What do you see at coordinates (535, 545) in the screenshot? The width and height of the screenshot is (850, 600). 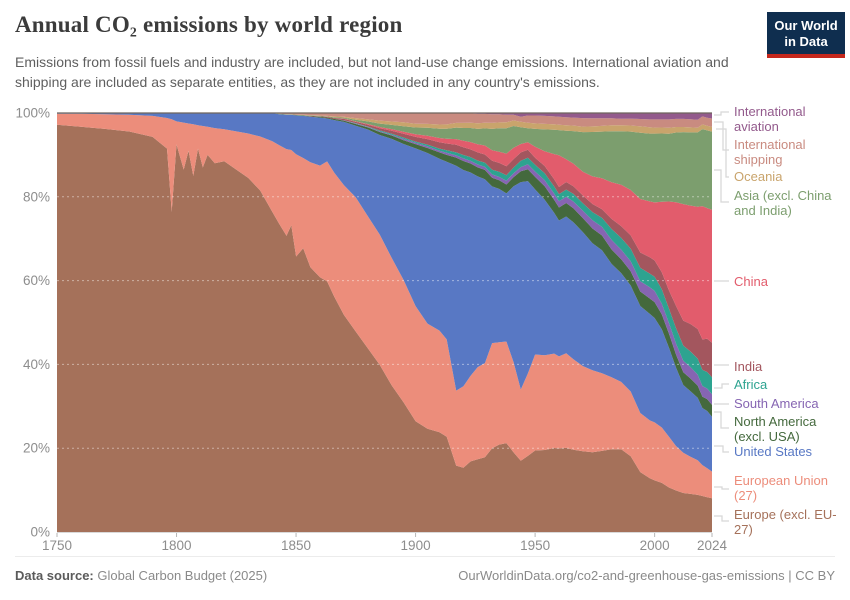 I see `x-axis-tick-label: 1950` at bounding box center [535, 545].